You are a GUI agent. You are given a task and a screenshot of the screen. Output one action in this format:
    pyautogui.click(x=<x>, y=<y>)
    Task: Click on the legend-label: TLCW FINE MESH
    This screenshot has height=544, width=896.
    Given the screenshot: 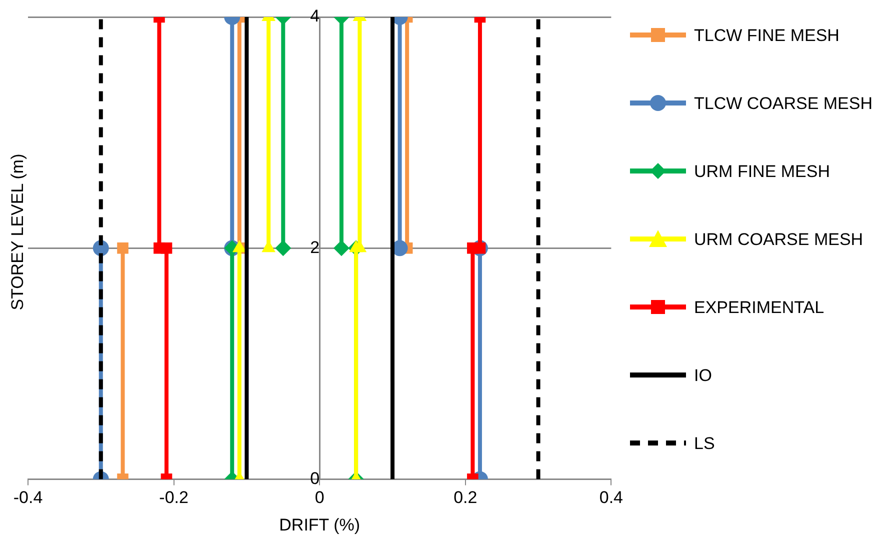 What is the action you would take?
    pyautogui.click(x=767, y=36)
    